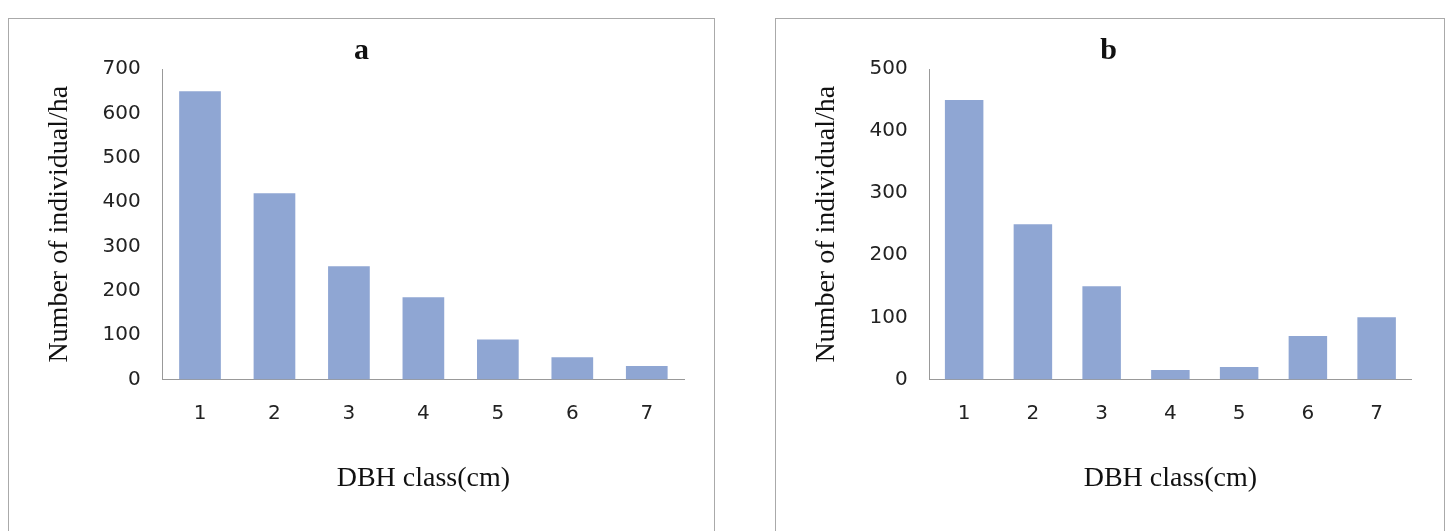 The height and width of the screenshot is (531, 1450). What do you see at coordinates (121, 111) in the screenshot?
I see `y-tick-label: 600` at bounding box center [121, 111].